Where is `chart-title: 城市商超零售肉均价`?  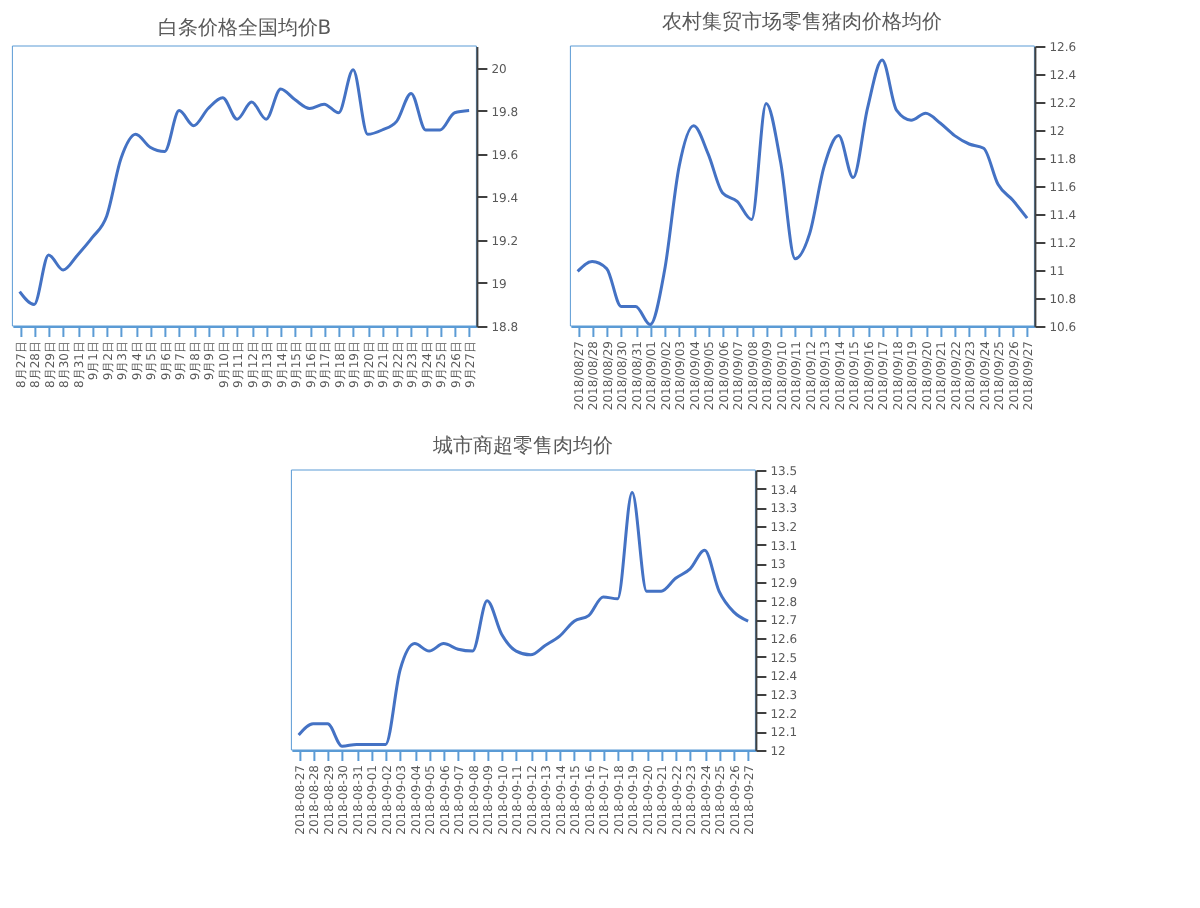 chart-title: 城市商超零售肉均价 is located at coordinates (522, 446).